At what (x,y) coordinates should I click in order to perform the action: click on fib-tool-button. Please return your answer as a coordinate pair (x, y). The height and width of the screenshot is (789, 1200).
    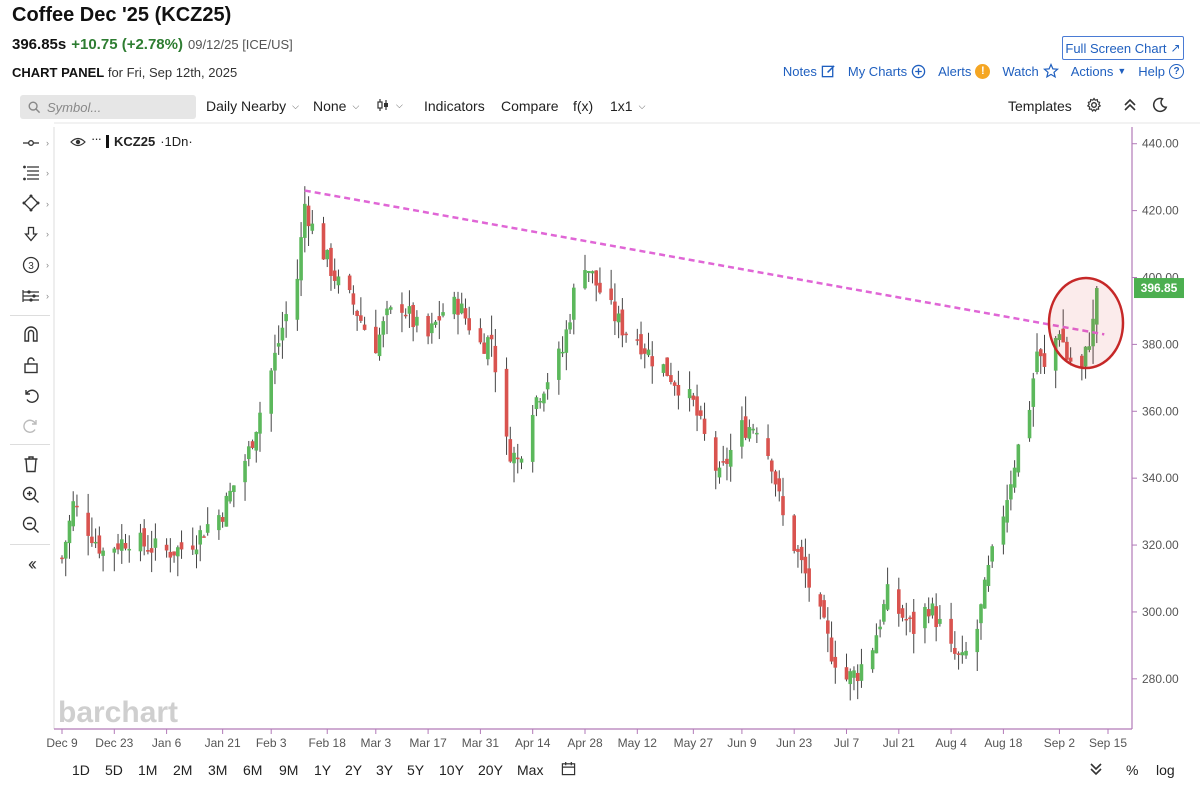
    Looking at the image, I should click on (31, 173).